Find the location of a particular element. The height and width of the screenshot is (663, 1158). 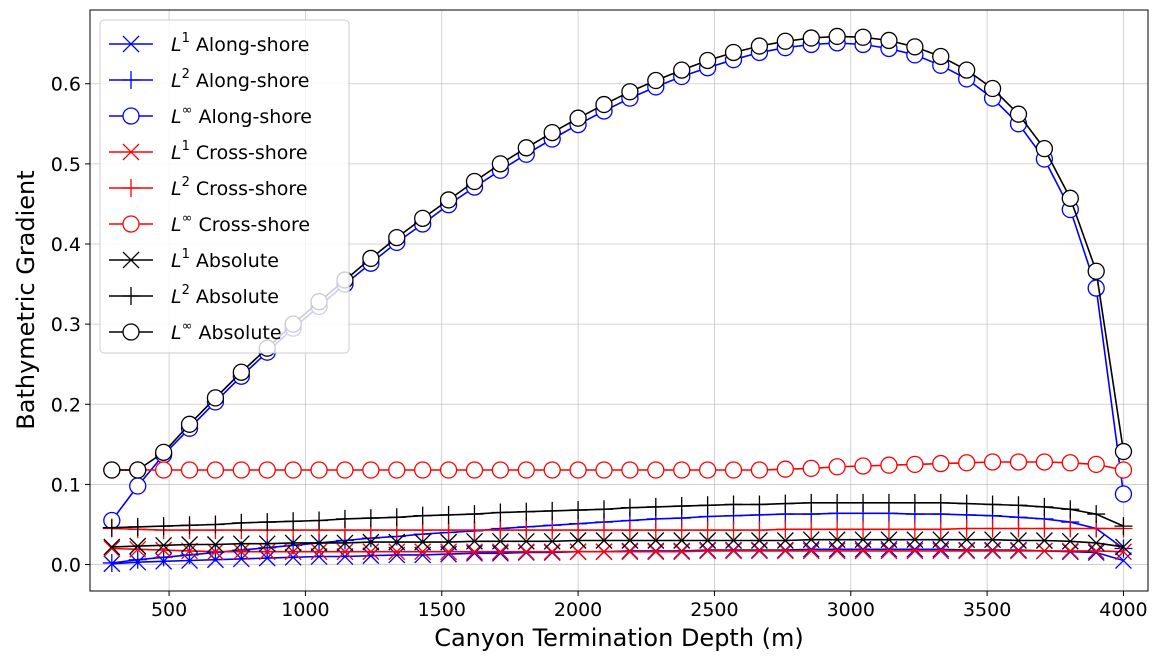

legend-entry: L∞ Cross-shore is located at coordinates (209, 223).